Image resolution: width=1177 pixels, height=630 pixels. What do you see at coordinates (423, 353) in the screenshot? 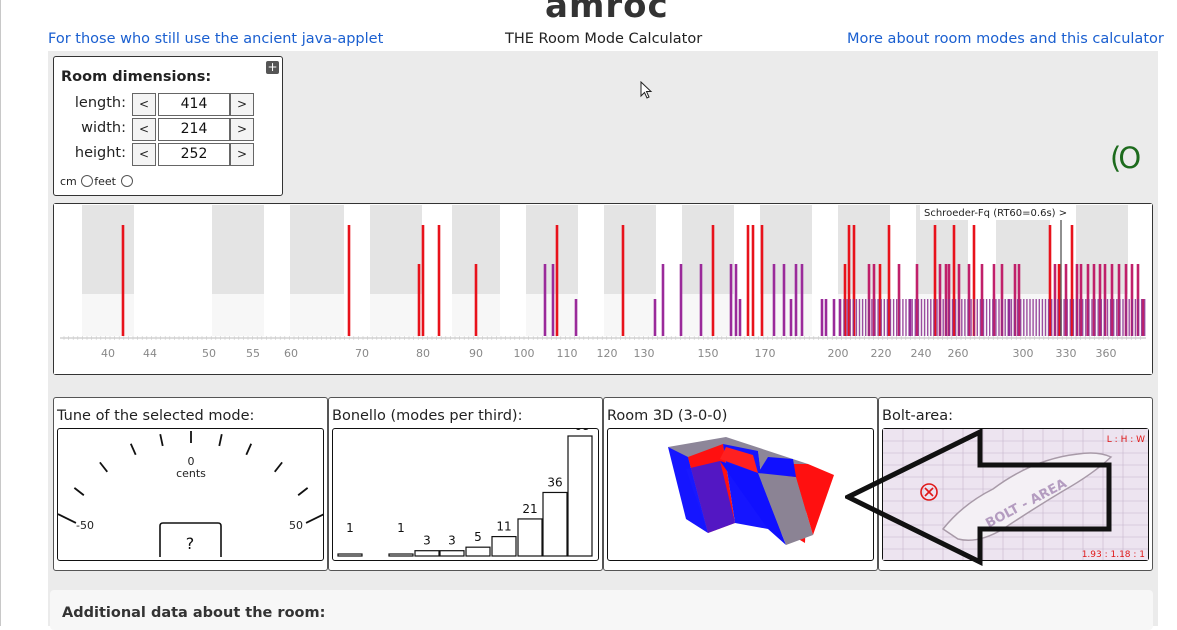
I see `spectrum-tick-label: 80` at bounding box center [423, 353].